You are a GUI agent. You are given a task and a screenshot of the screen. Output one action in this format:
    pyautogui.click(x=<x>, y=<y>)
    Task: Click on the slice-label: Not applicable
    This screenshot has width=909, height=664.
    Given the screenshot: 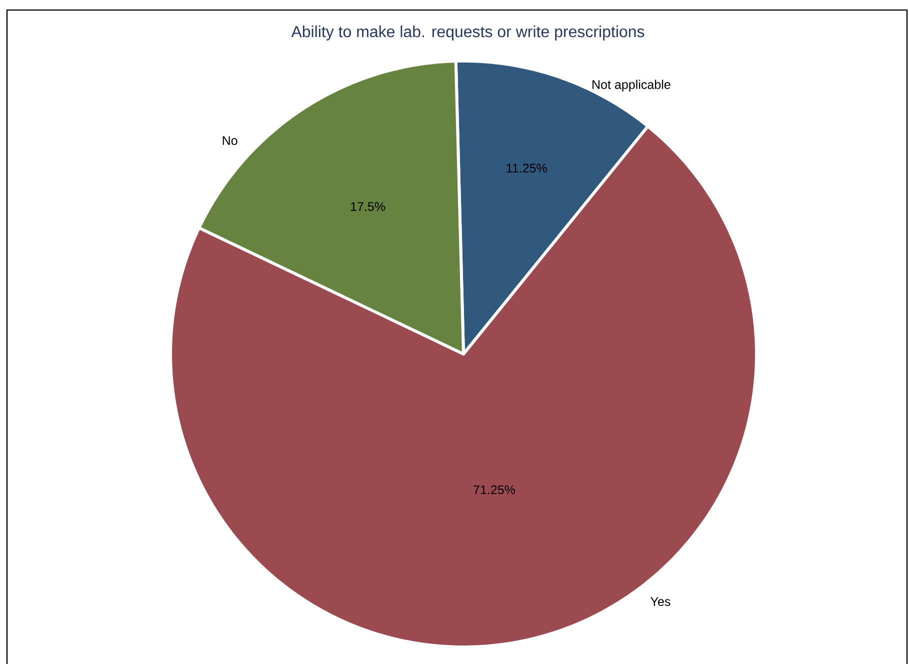 What is the action you would take?
    pyautogui.click(x=631, y=86)
    